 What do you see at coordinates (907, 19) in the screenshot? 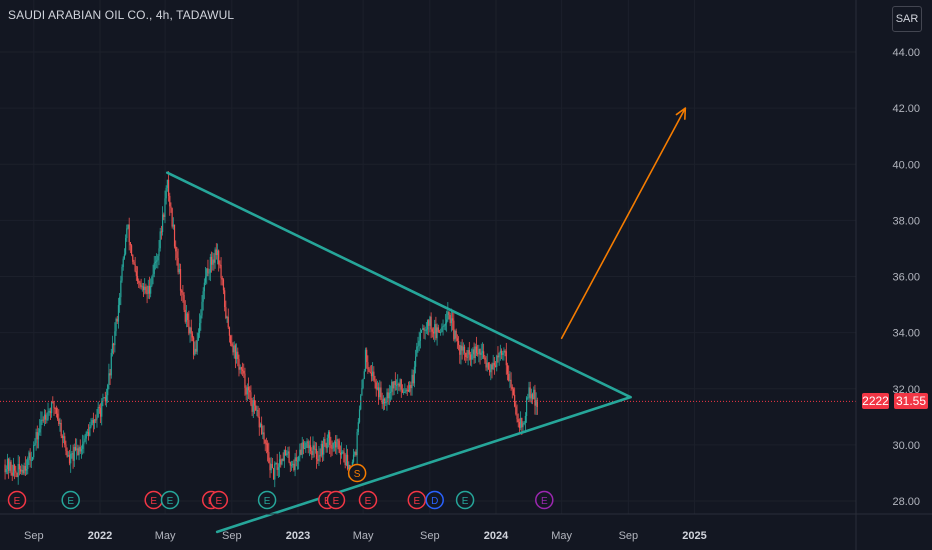
I see `currency-button: SAR` at bounding box center [907, 19].